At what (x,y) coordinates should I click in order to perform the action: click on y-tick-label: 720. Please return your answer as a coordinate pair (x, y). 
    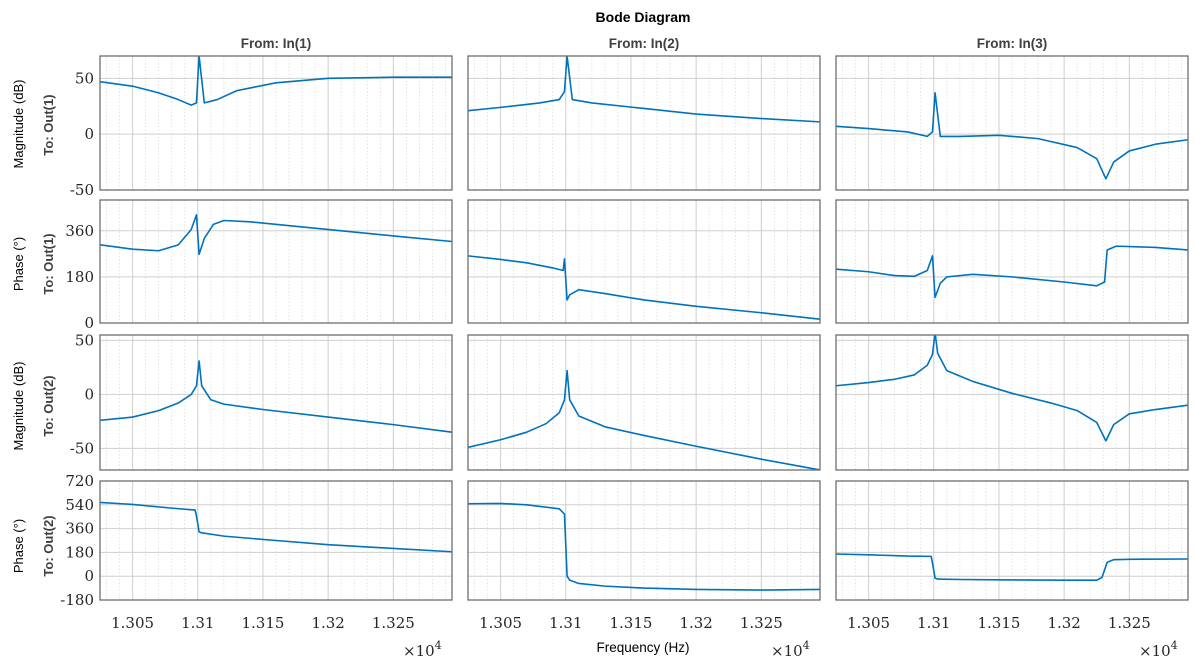
    Looking at the image, I should click on (79, 481).